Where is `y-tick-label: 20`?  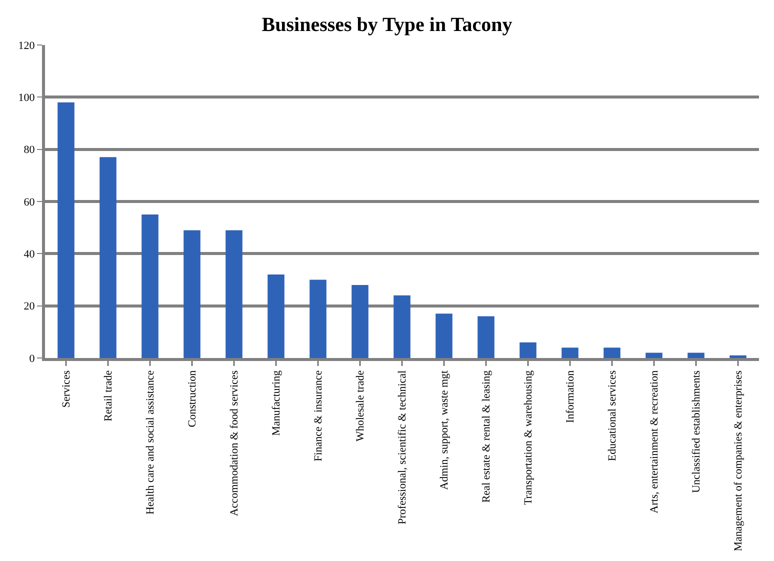 y-tick-label: 20 is located at coordinates (30, 306).